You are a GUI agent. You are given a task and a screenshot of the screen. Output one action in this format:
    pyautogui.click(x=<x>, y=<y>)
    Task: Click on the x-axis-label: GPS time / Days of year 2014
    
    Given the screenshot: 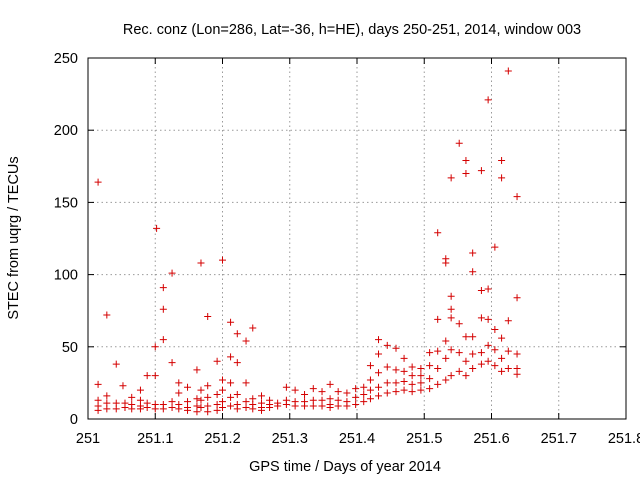 What is the action you would take?
    pyautogui.click(x=345, y=467)
    